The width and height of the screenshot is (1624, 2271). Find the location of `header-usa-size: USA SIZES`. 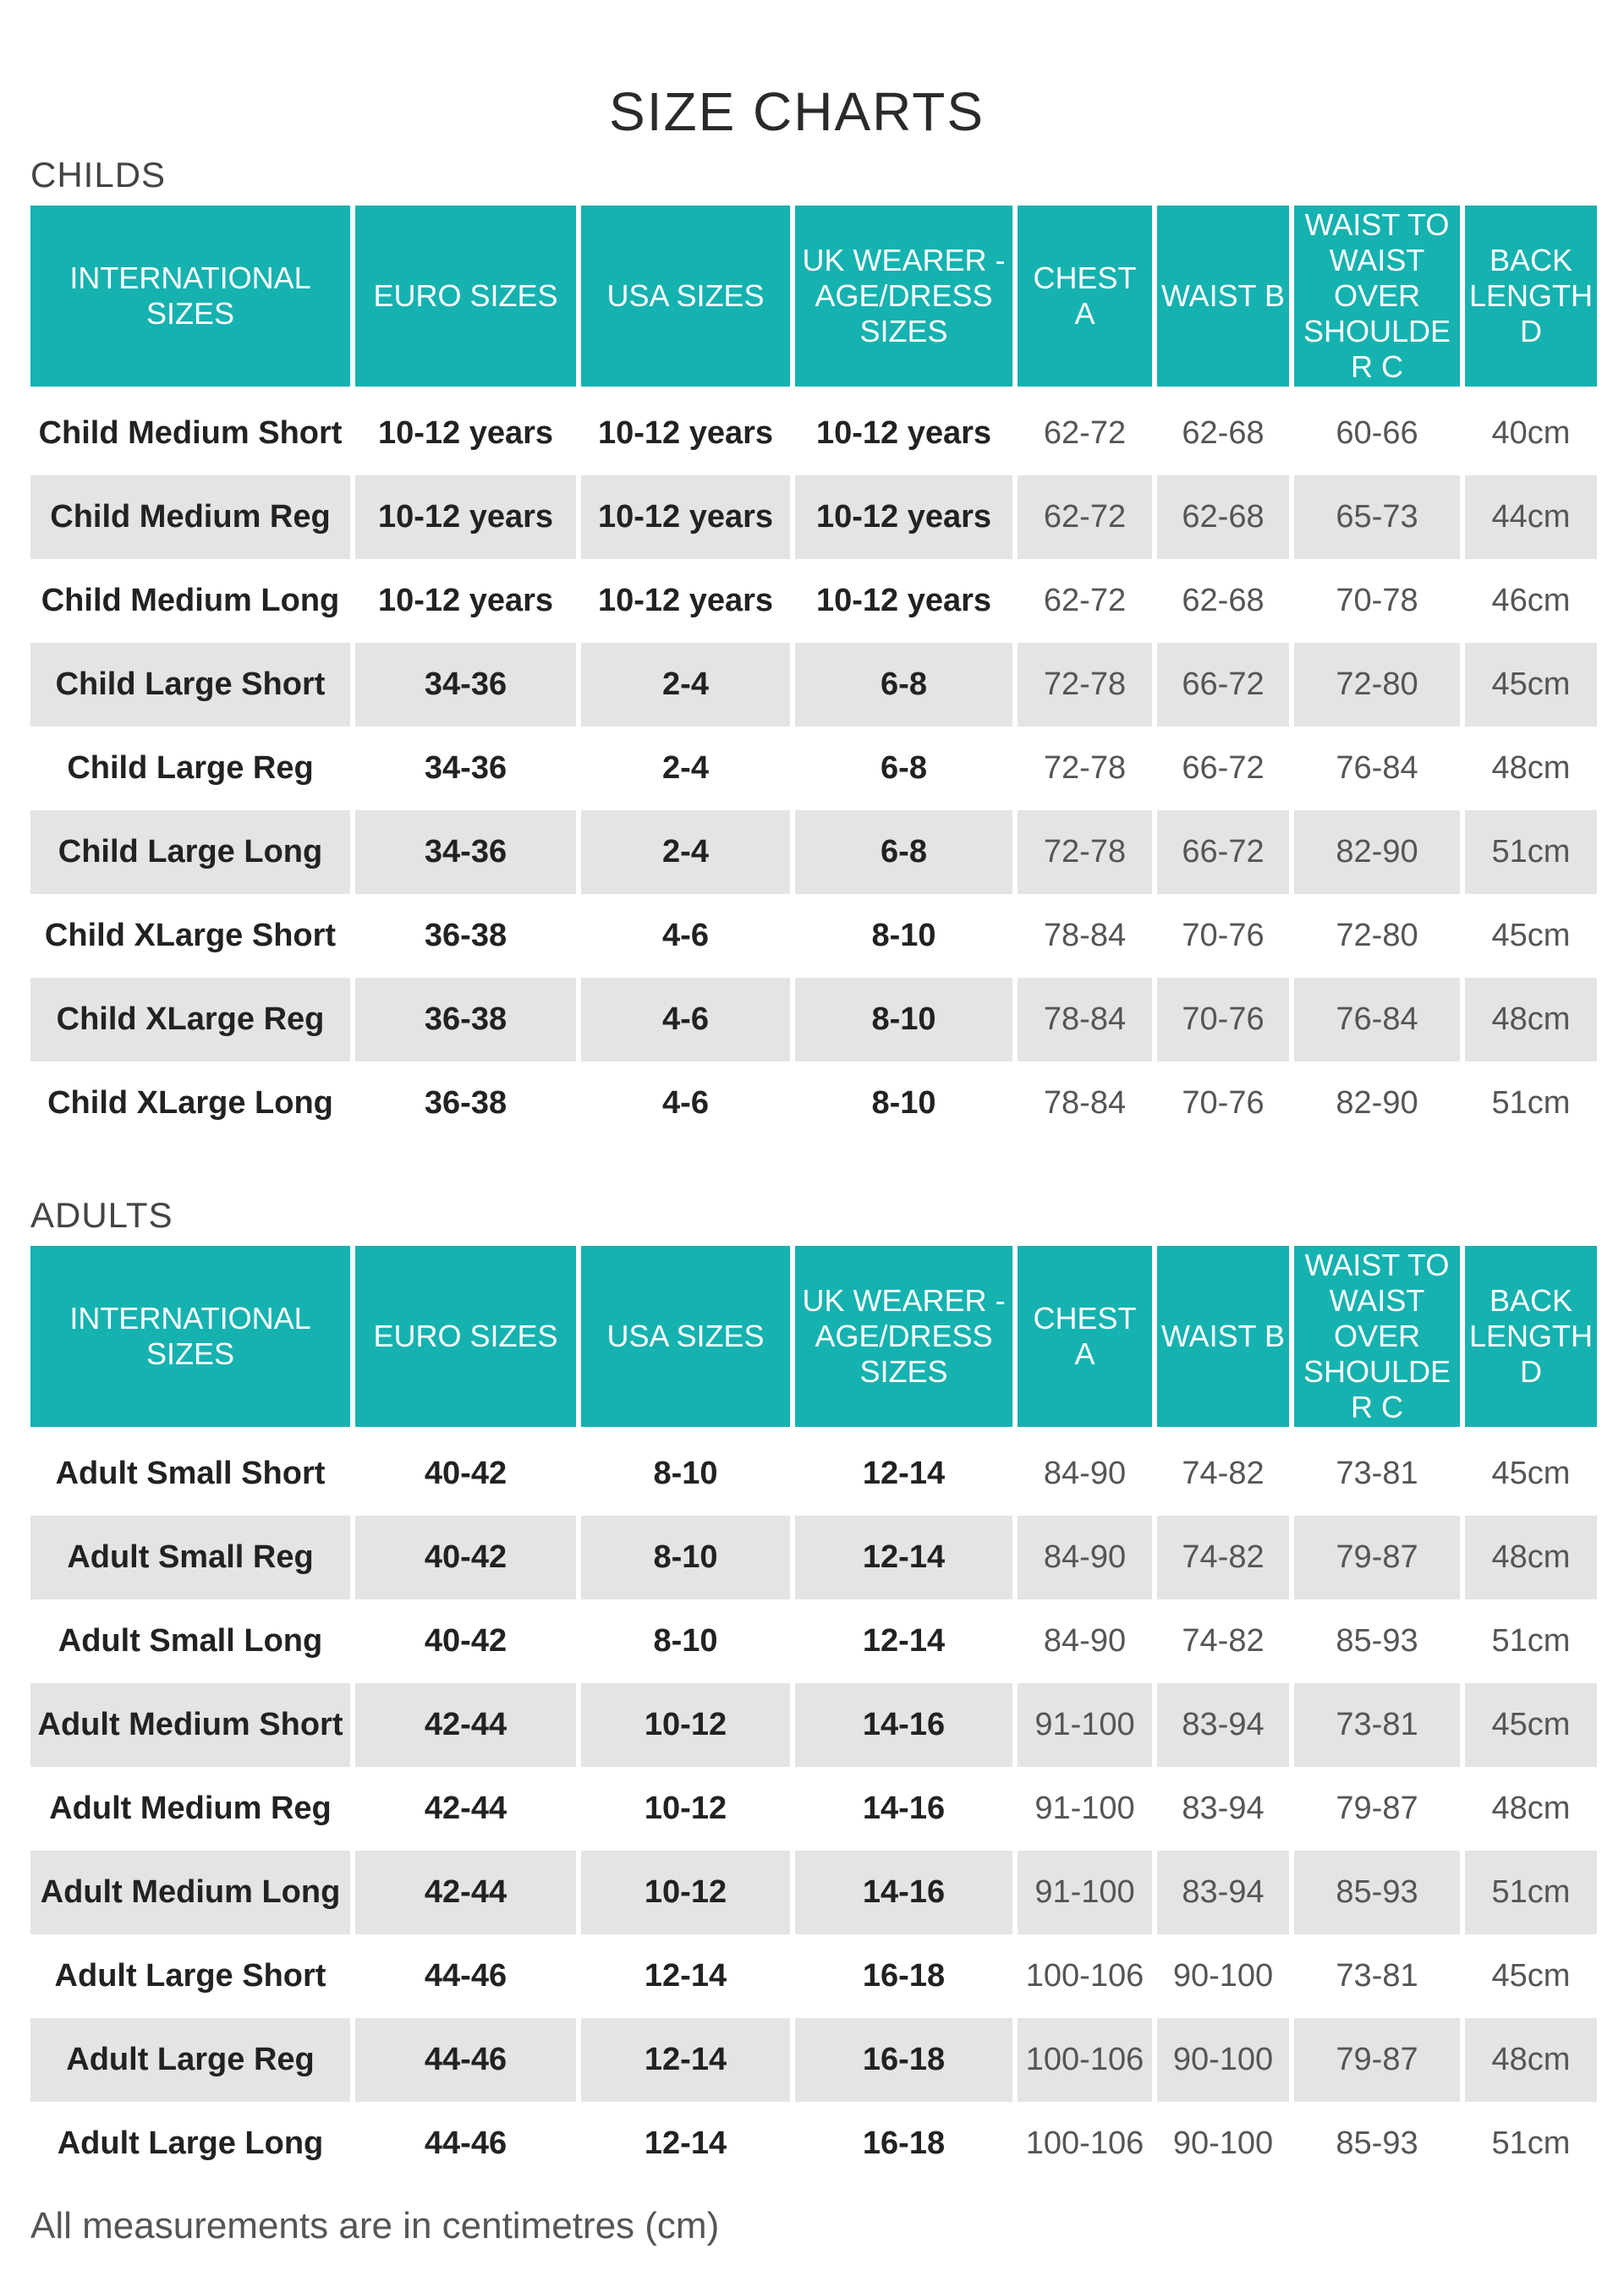

header-usa-size: USA SIZES is located at coordinates (685, 299).